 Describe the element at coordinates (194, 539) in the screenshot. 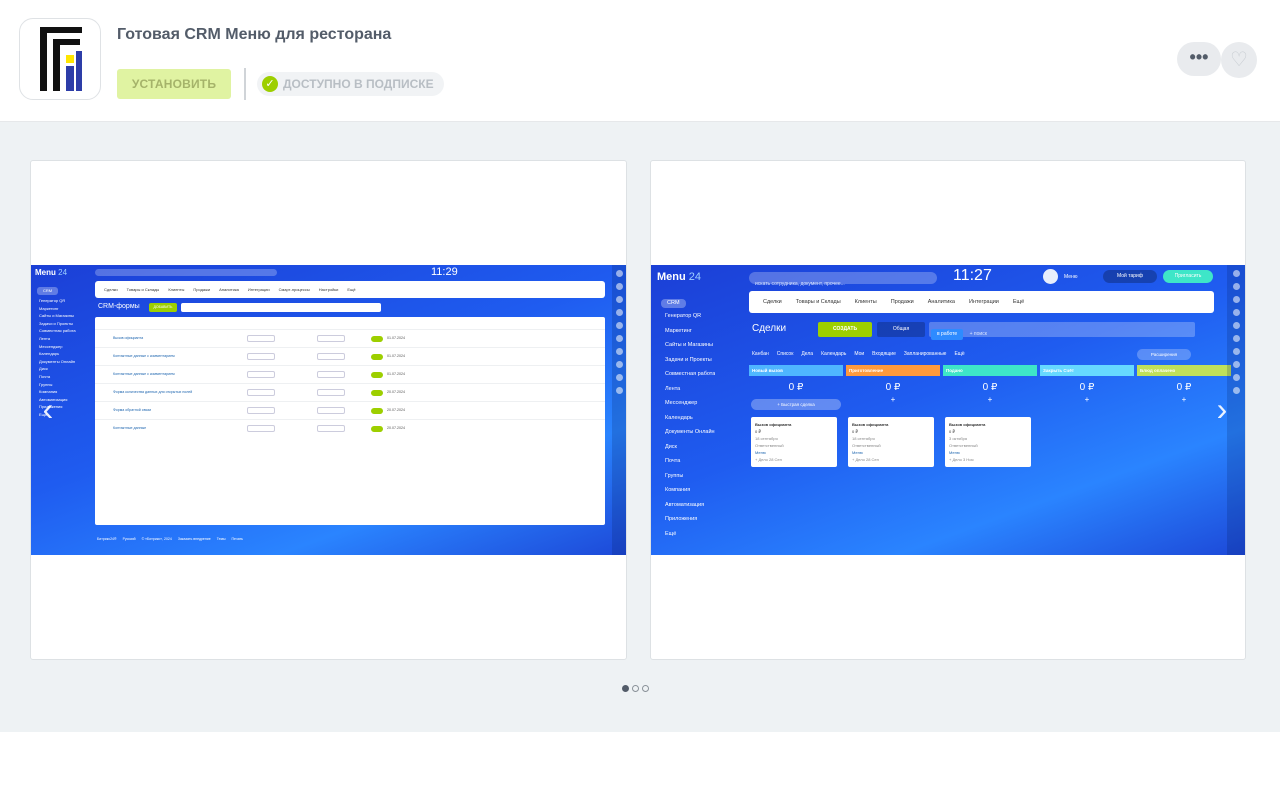

I see `slide1-footer-item: Заказать внедрение` at that location.